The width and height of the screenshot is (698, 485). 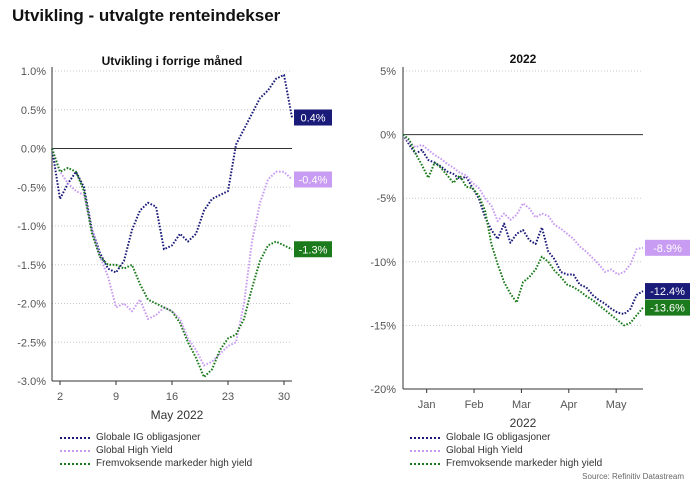 I want to click on y-tick-label: -0.5%, so click(x=31, y=188).